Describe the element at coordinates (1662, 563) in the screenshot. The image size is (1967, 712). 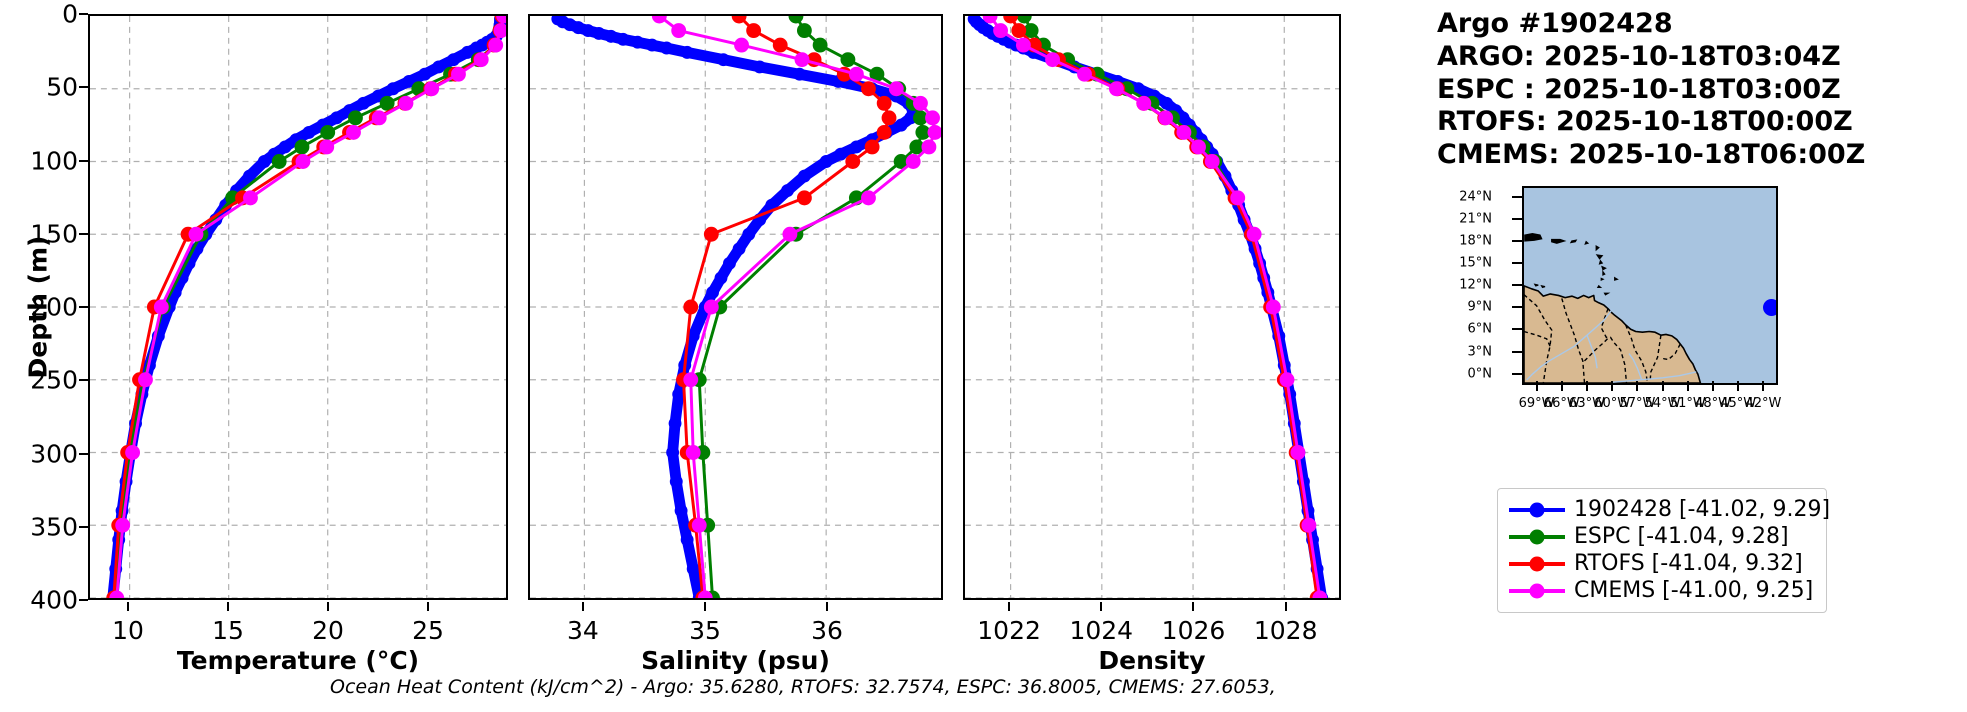
I see `legend-item: RTOFS [-41.04, 9.32]` at that location.